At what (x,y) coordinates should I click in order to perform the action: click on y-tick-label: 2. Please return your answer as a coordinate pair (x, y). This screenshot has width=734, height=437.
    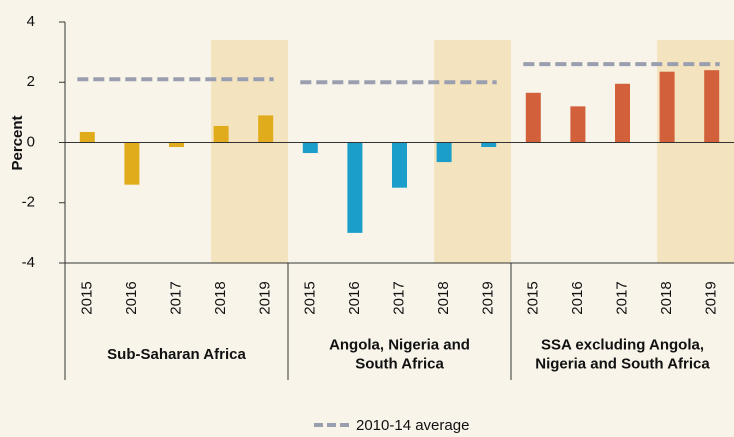
    Looking at the image, I should click on (31, 81).